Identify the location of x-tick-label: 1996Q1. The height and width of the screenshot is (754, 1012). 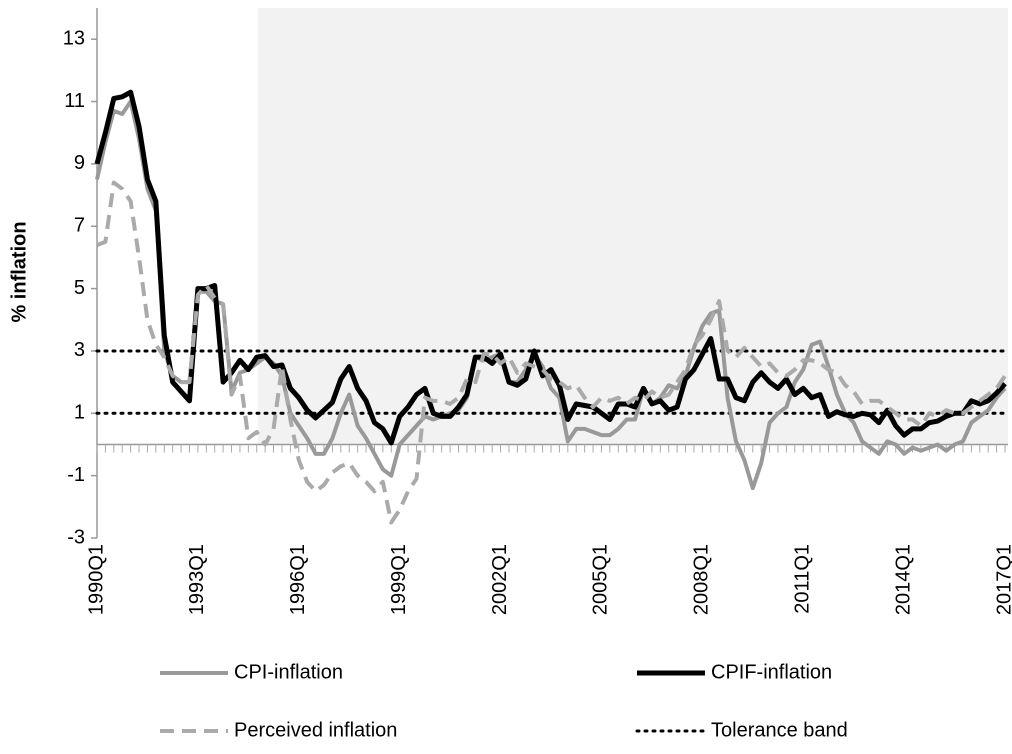
(298, 579).